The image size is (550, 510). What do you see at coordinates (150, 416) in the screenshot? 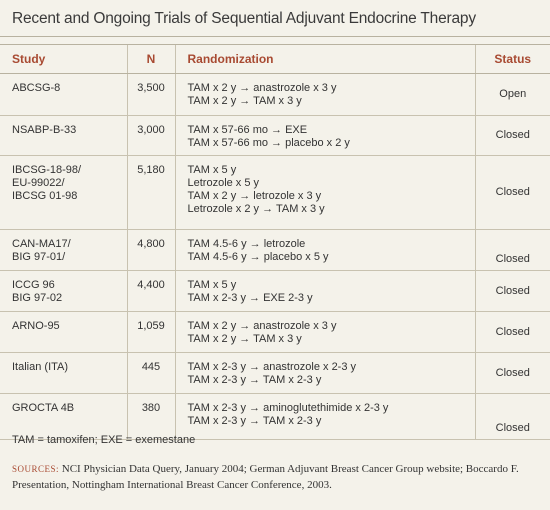
I see `n-cell: 380` at bounding box center [150, 416].